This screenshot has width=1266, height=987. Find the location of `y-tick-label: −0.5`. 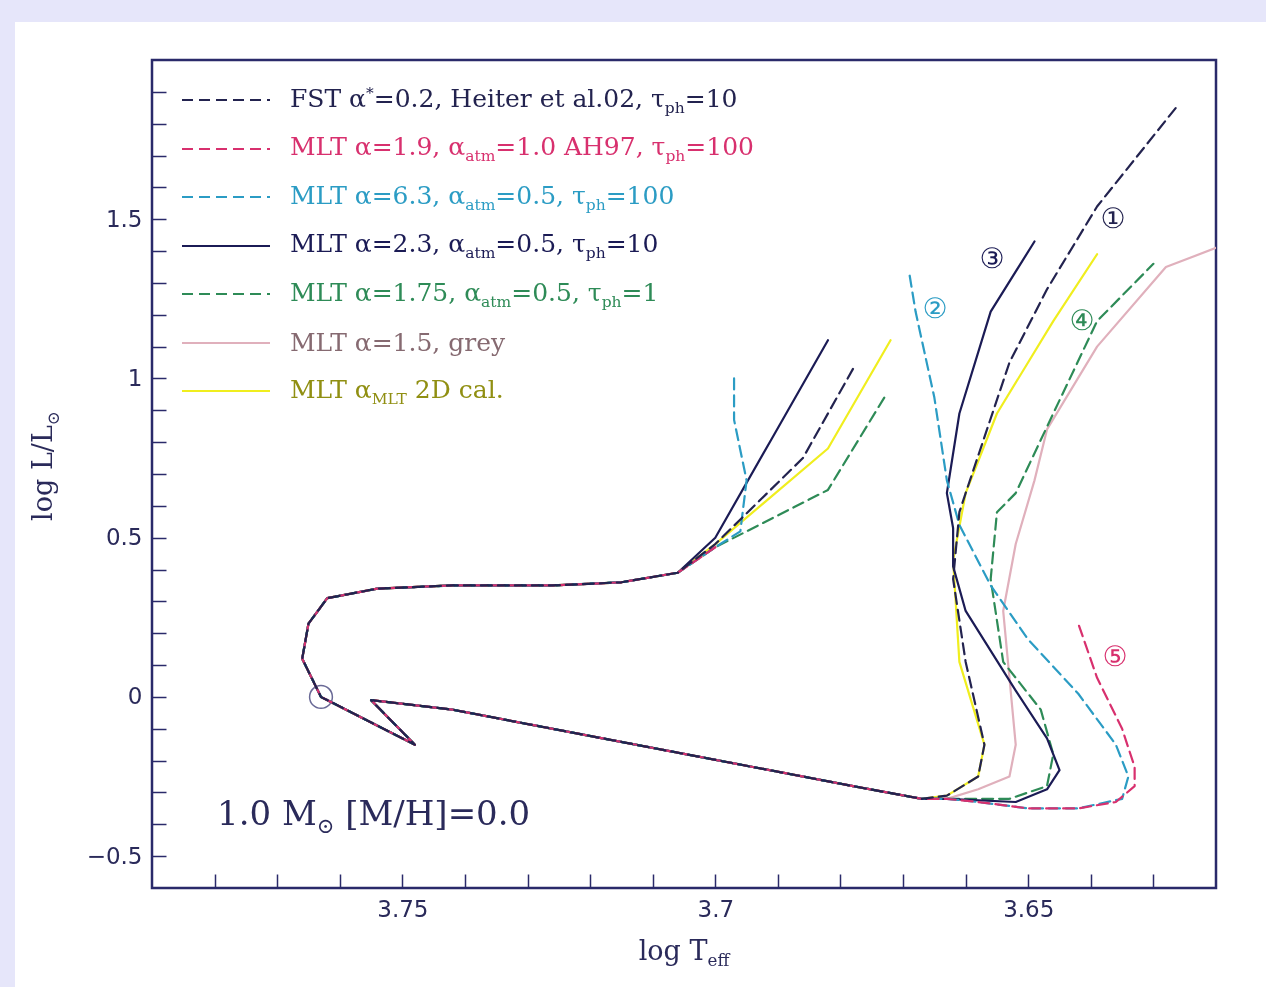

y-tick-label: −0.5 is located at coordinates (114, 855).